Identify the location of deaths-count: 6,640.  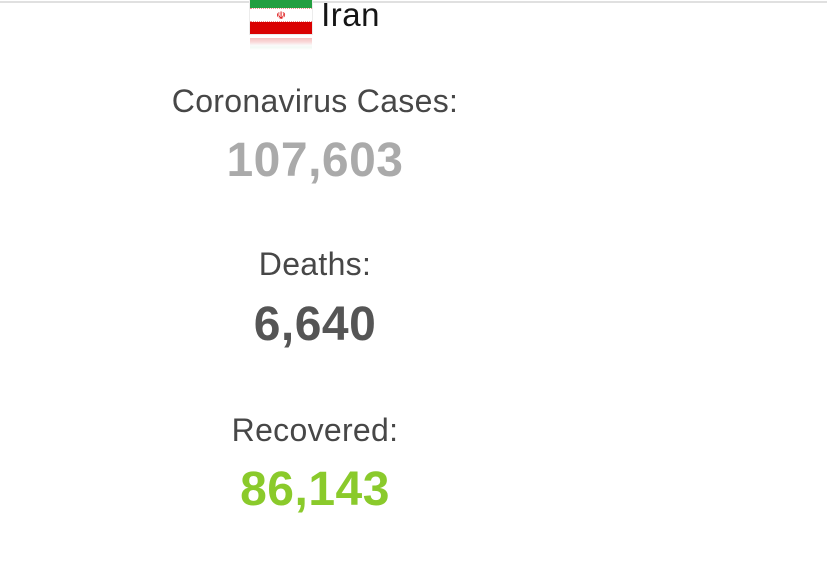
(315, 324).